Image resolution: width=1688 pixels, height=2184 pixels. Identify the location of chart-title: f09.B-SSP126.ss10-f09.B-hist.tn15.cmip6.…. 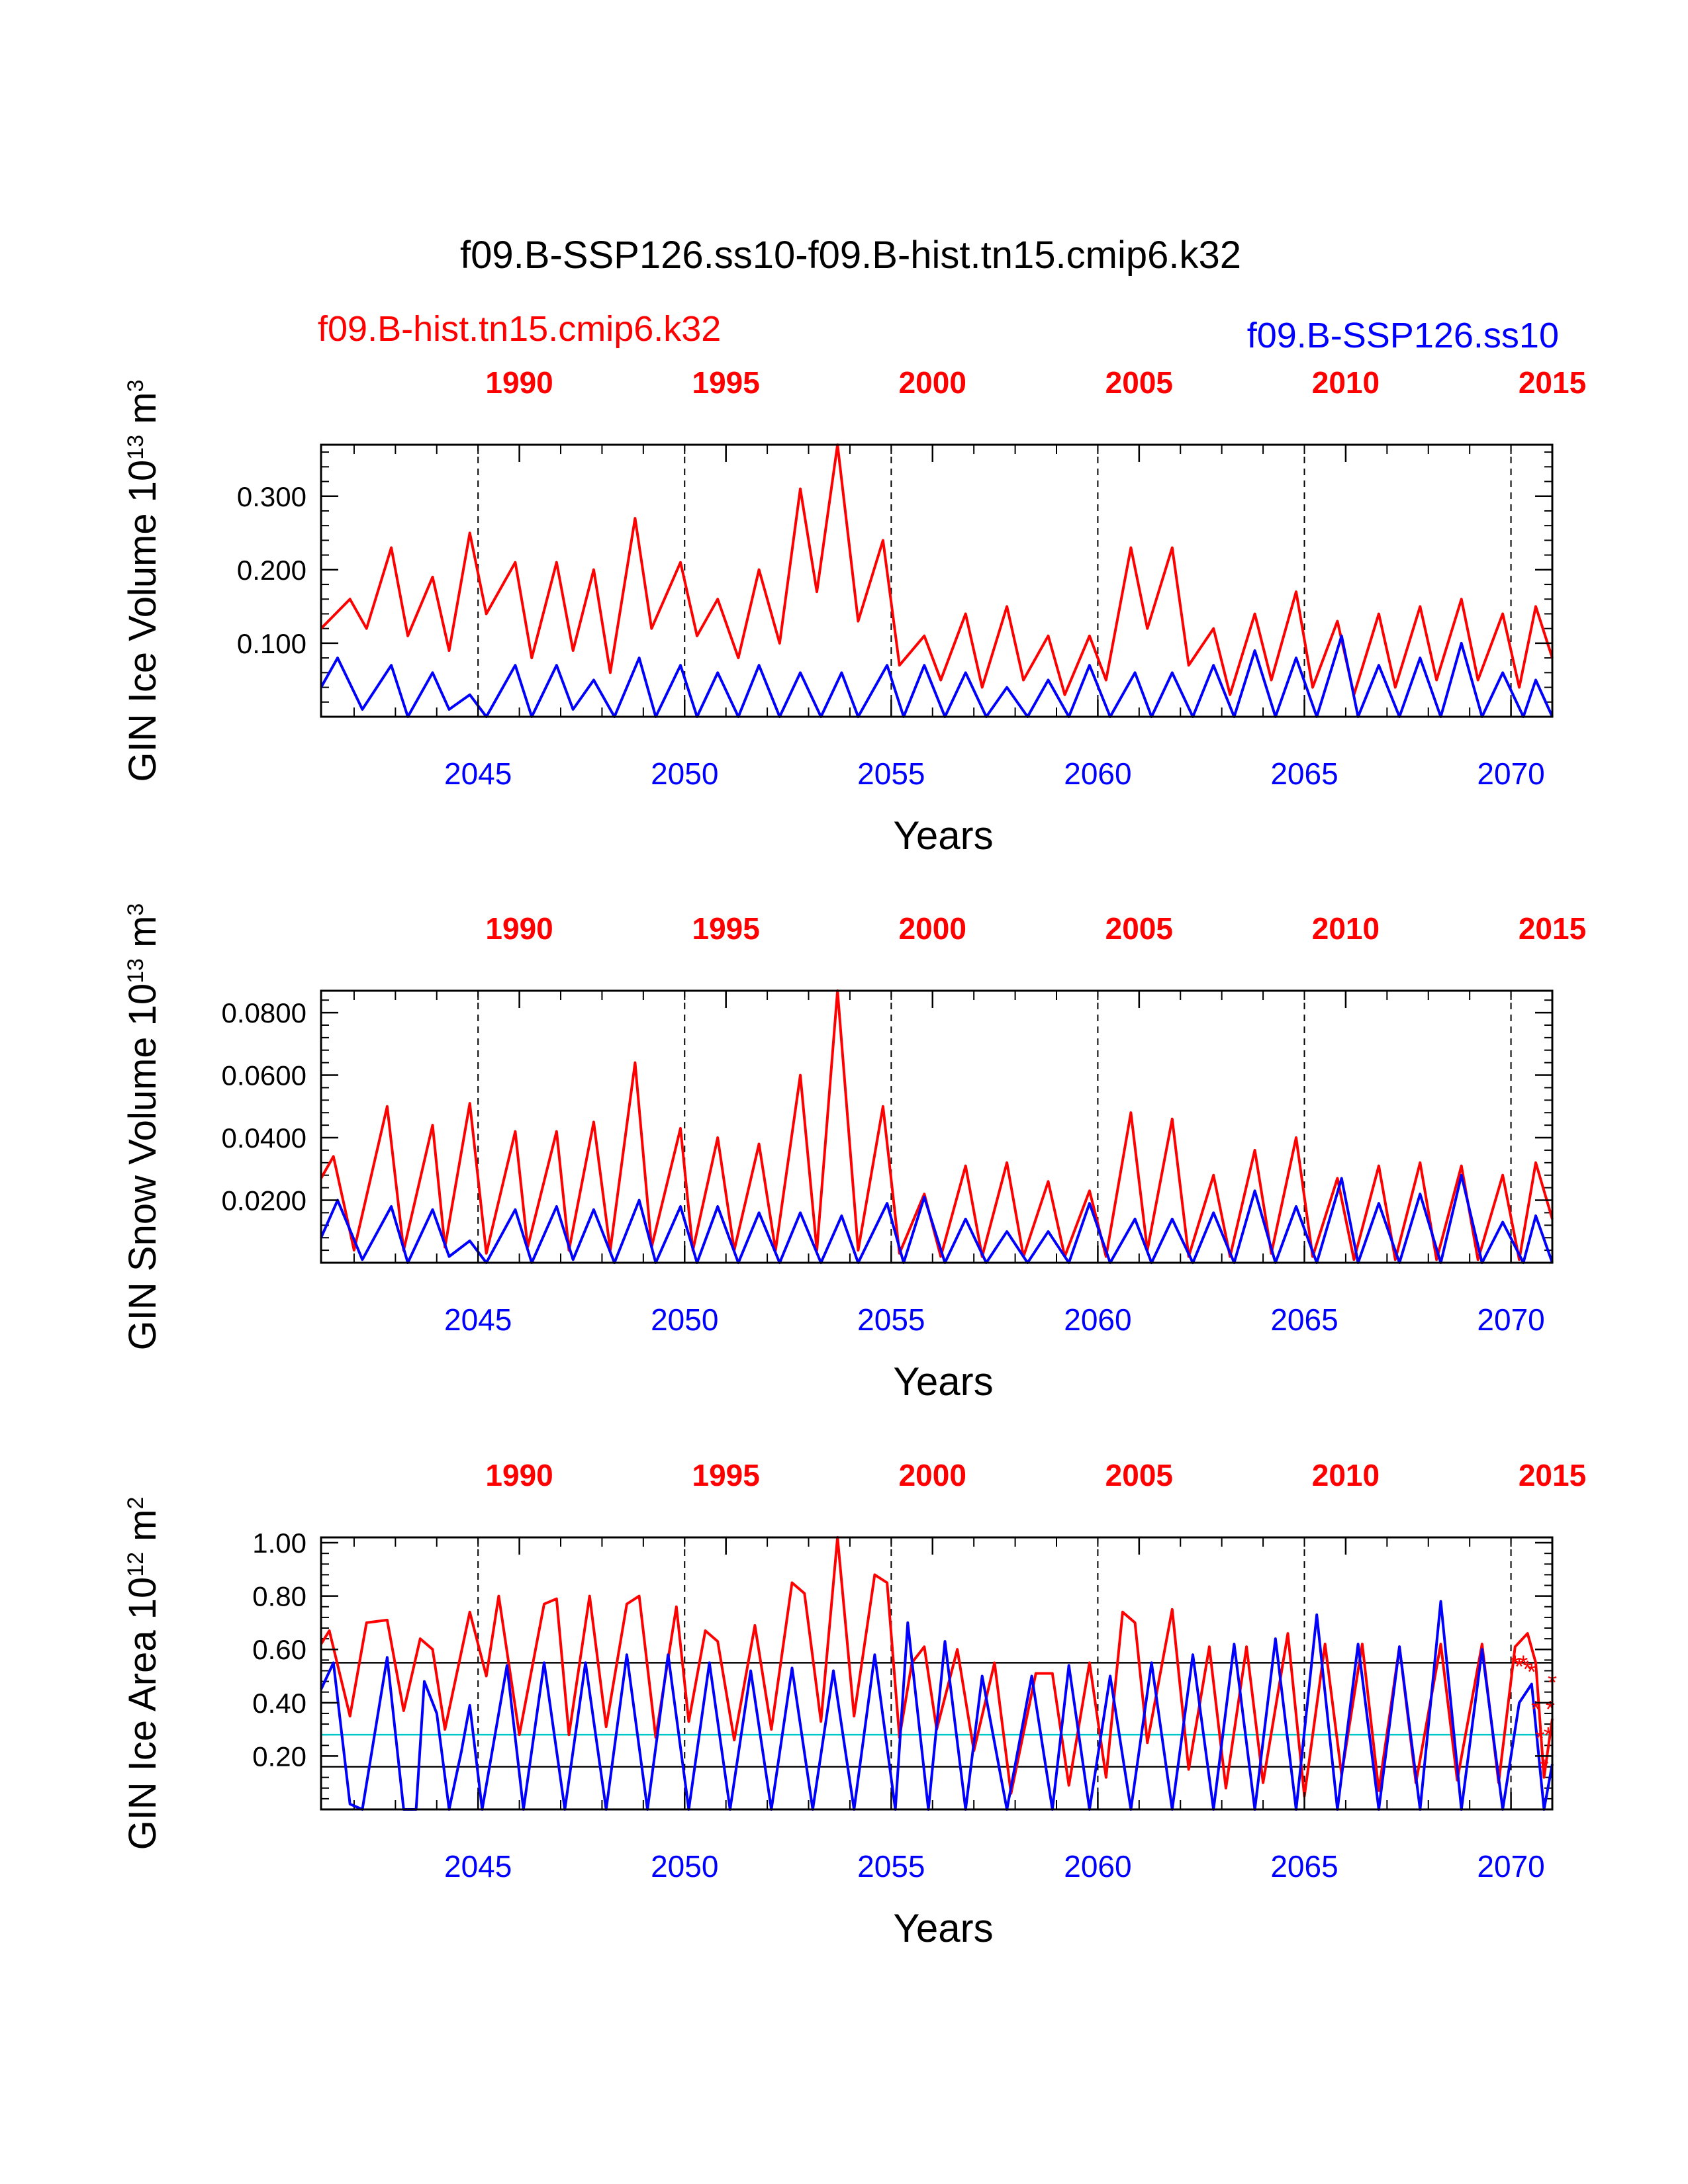
(850, 256).